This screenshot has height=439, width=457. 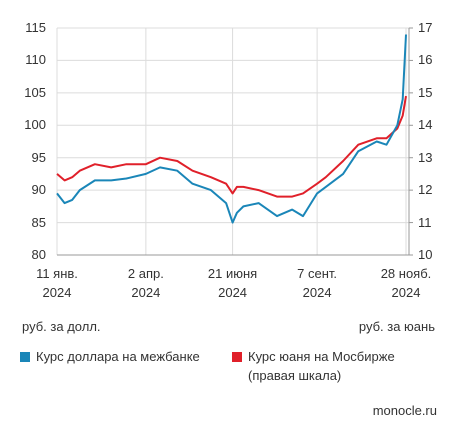 What do you see at coordinates (38, 157) in the screenshot?
I see `y-tick-label: 95` at bounding box center [38, 157].